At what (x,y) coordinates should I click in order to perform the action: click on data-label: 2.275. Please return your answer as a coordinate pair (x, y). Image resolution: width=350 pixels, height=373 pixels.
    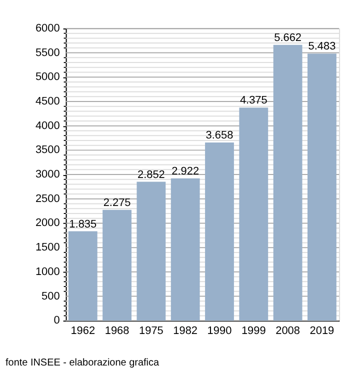
    Looking at the image, I should click on (117, 202).